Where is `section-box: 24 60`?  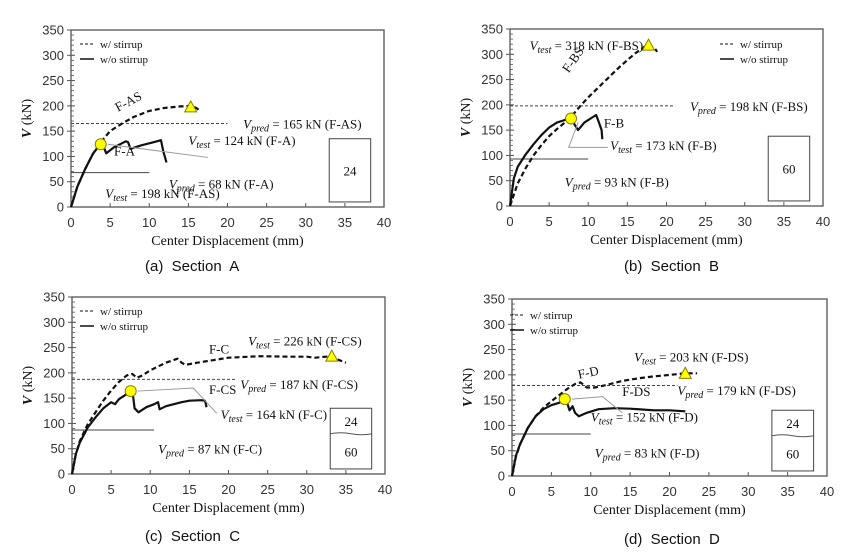 section-box: 24 60 is located at coordinates (351, 438).